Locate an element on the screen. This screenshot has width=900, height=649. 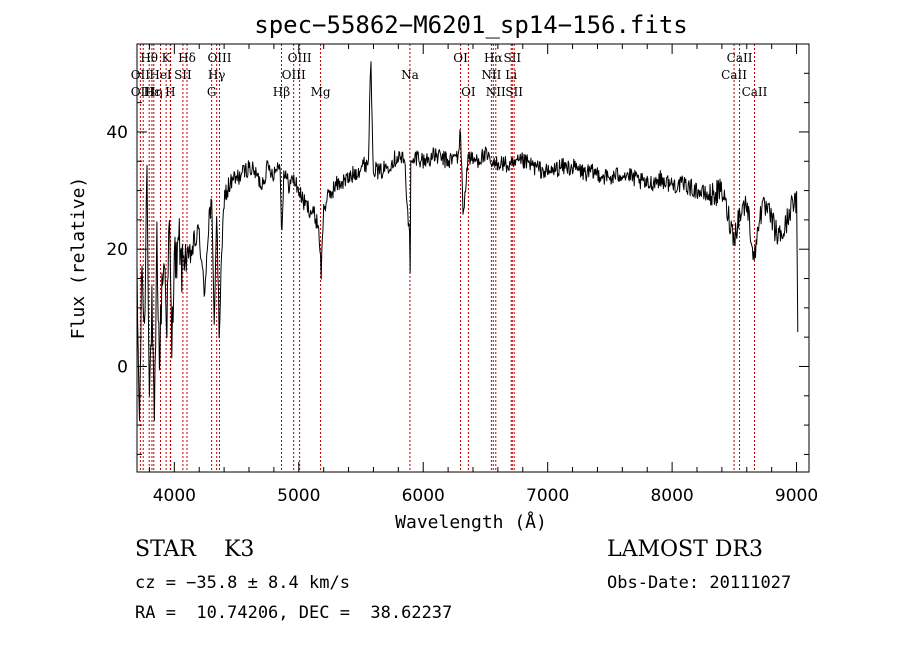
y-tick-label: 40 is located at coordinates (117, 133).